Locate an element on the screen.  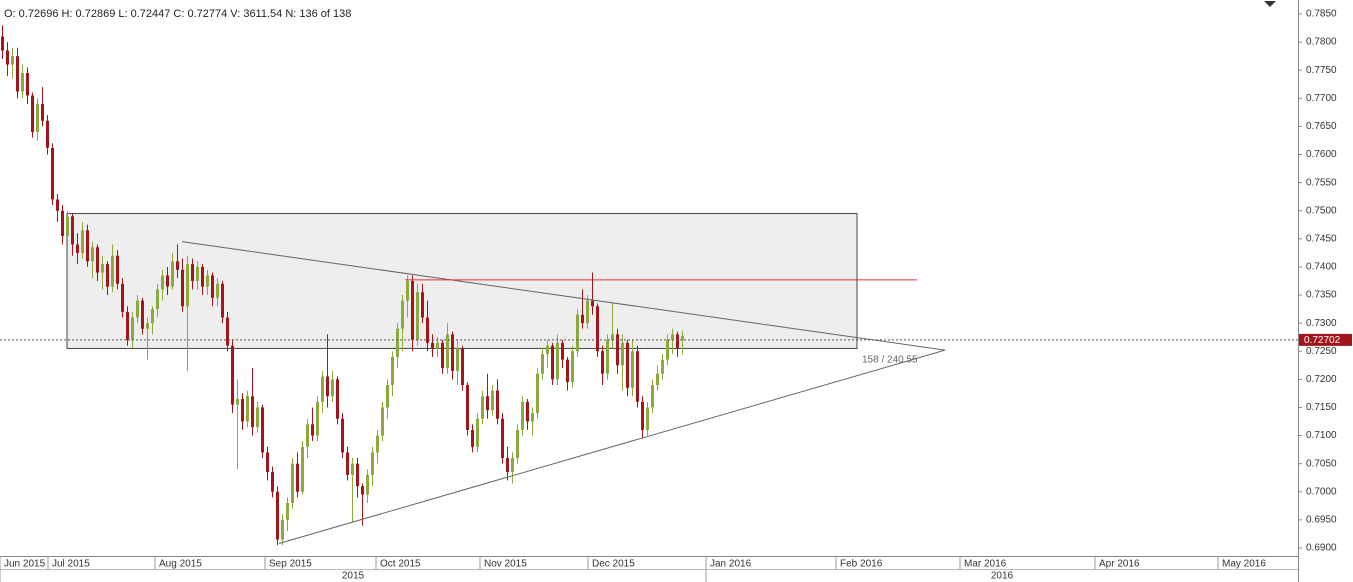
x-tick-label: Jan 2016 is located at coordinates (731, 564).